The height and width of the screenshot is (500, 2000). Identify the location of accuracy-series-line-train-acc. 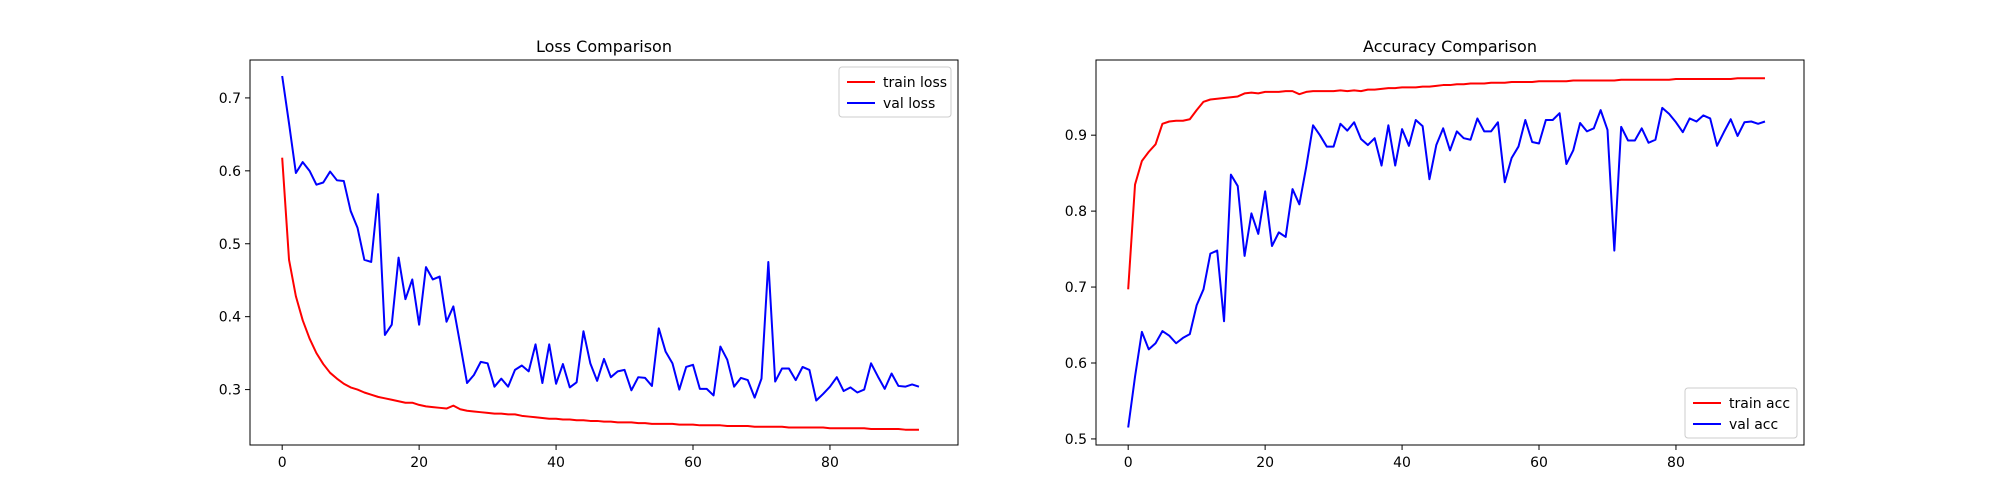
(1446, 183).